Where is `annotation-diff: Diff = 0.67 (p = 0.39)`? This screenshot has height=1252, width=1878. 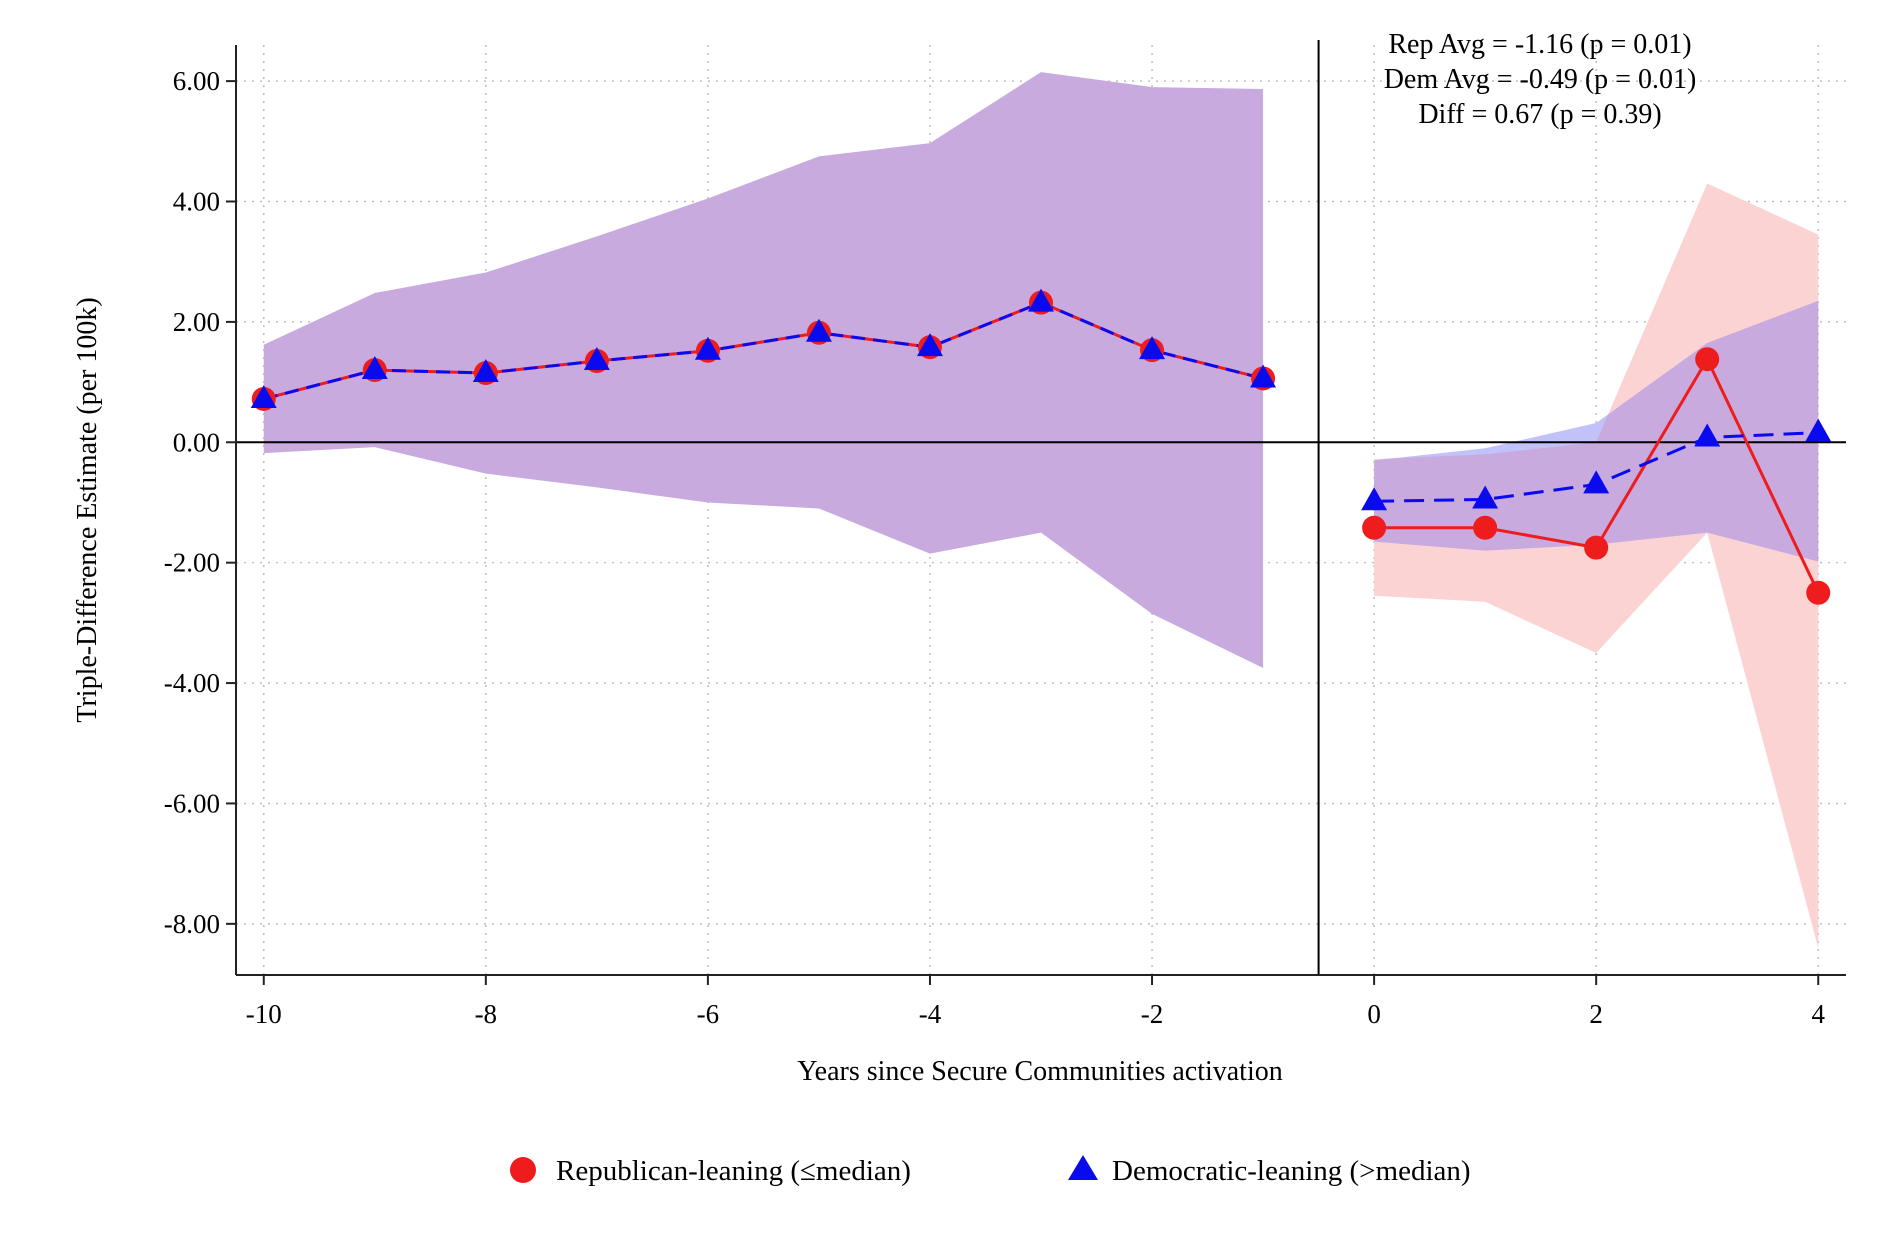
annotation-diff: Diff = 0.67 (p = 0.39) is located at coordinates (1539, 114).